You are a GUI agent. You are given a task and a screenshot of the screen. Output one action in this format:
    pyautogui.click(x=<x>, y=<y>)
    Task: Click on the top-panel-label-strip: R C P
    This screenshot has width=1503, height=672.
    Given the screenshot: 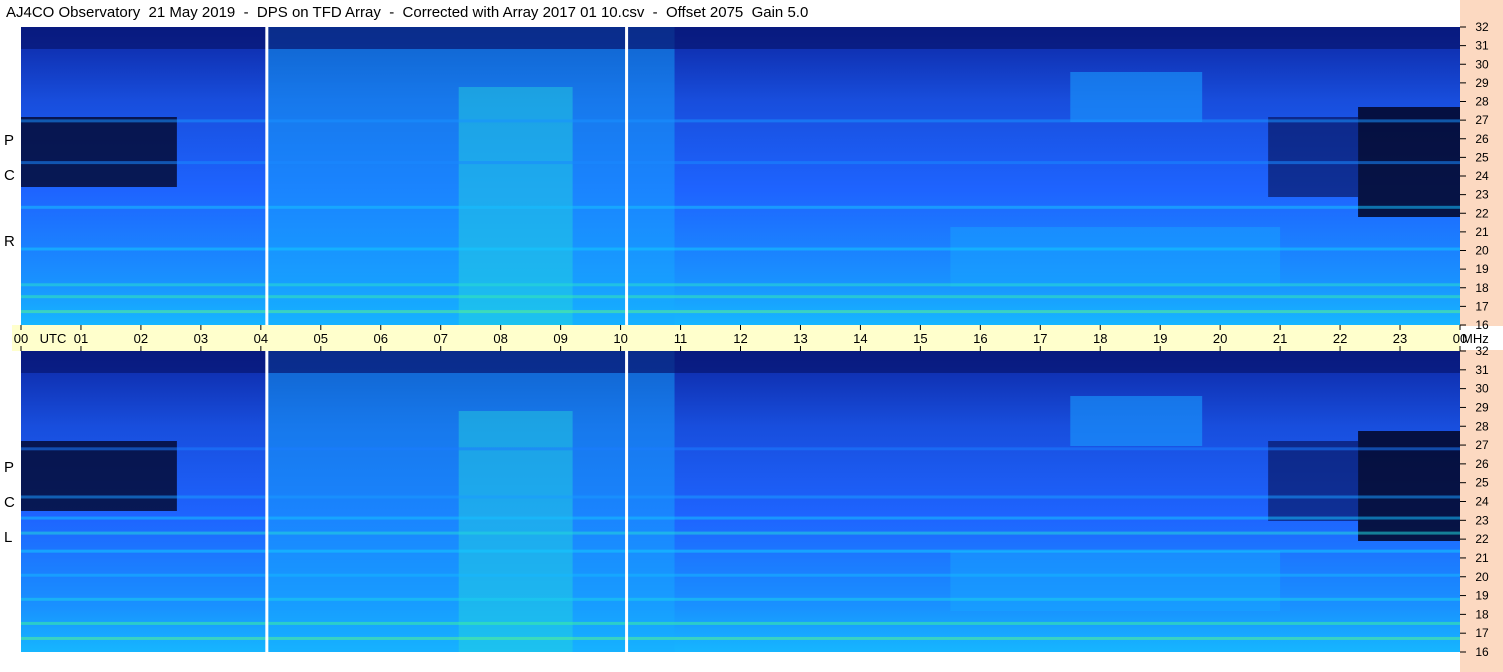 What is the action you would take?
    pyautogui.click(x=10, y=176)
    